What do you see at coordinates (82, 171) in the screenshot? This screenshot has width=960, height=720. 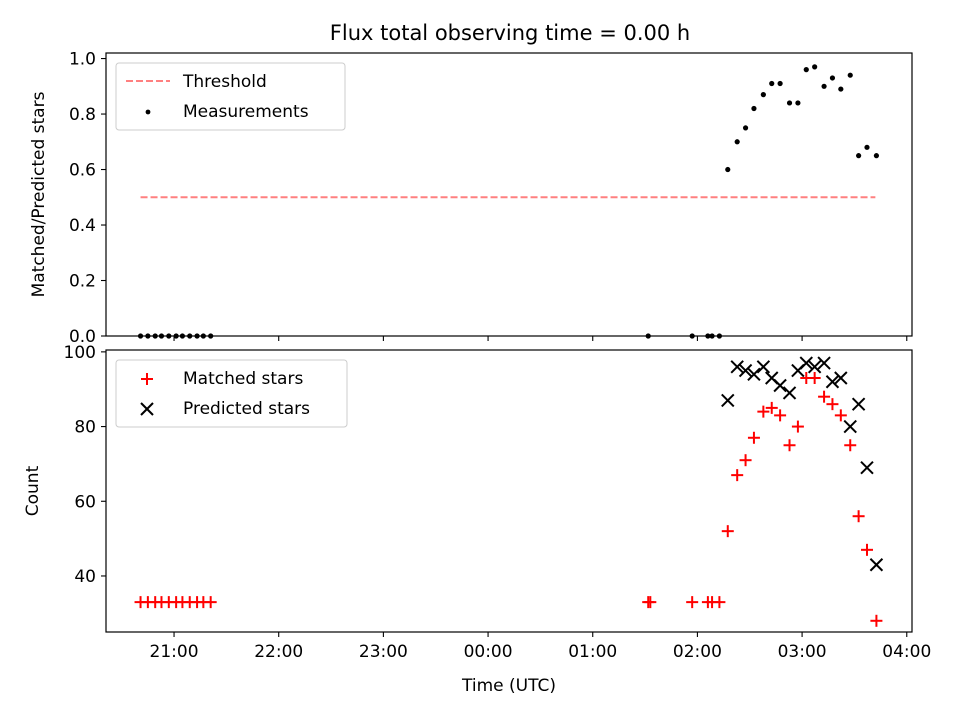 I see `top-ytick-label: 0.6` at bounding box center [82, 171].